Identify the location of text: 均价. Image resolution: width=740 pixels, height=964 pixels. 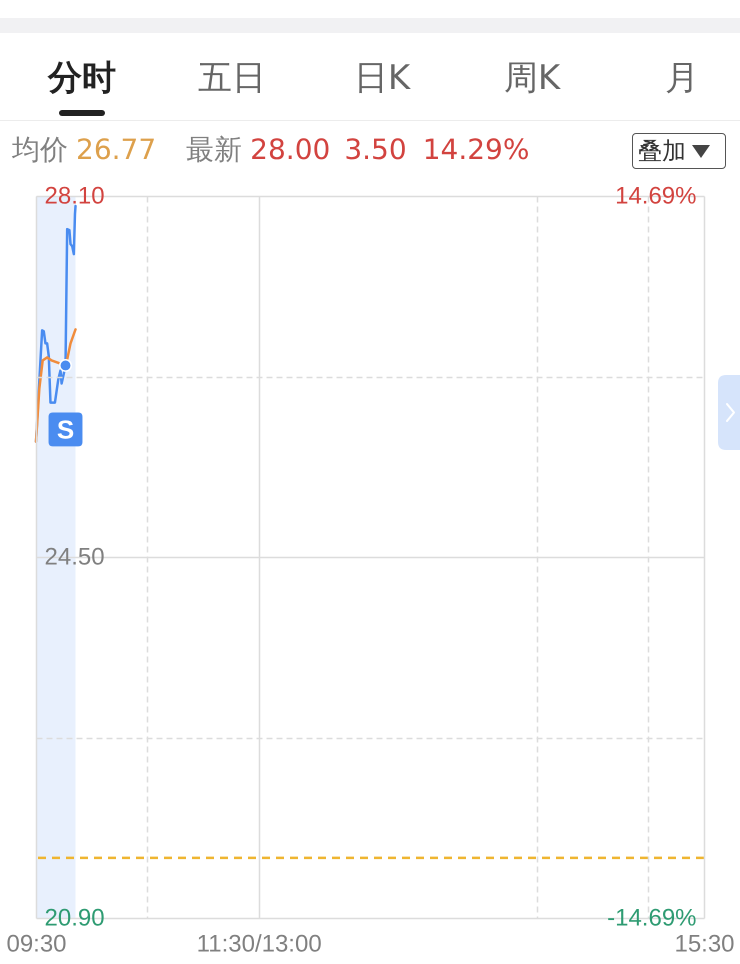
(40, 150).